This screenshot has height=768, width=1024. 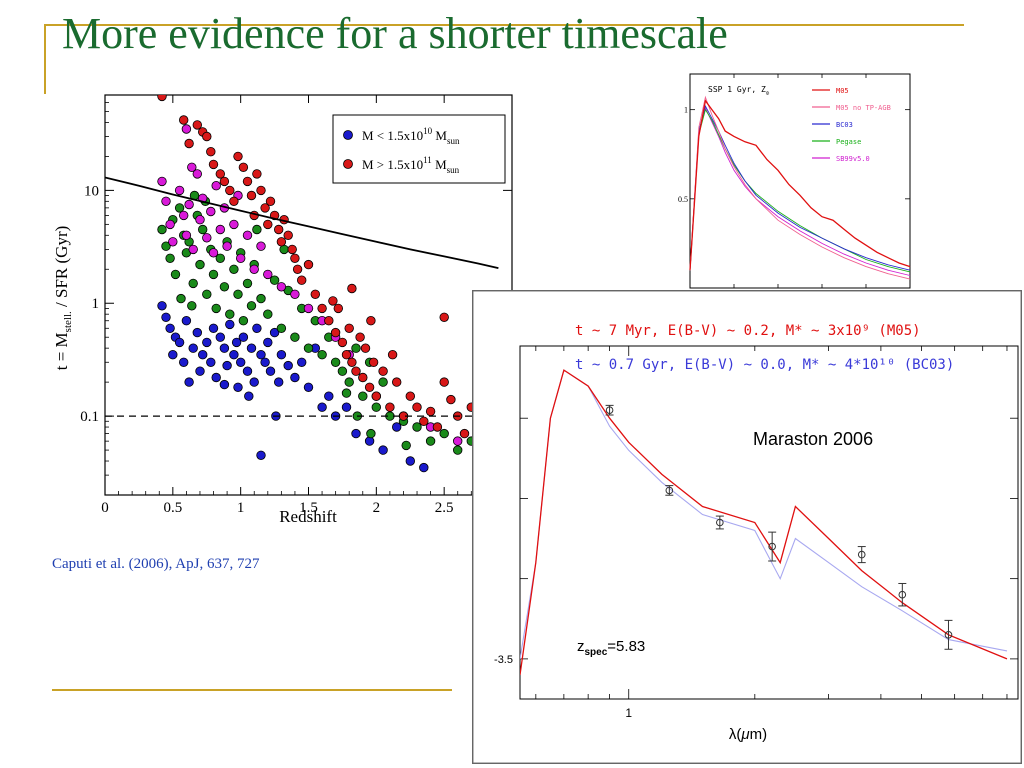 What do you see at coordinates (63, 298) in the screenshot?
I see `svg-text: t = Mstell. / SFR (Gyr)` at bounding box center [63, 298].